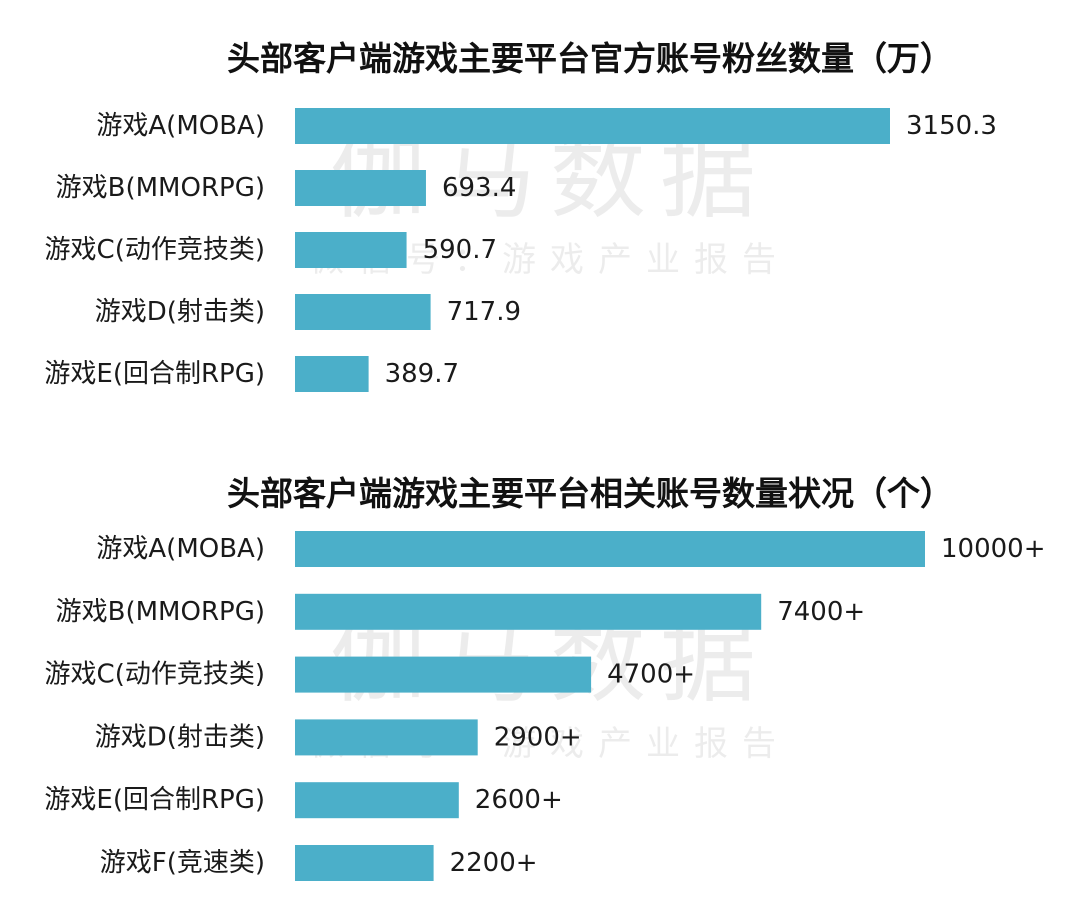 Image resolution: width=1080 pixels, height=910 pixels. Describe the element at coordinates (951, 126) in the screenshot. I see `value-label: 3150.3` at that location.